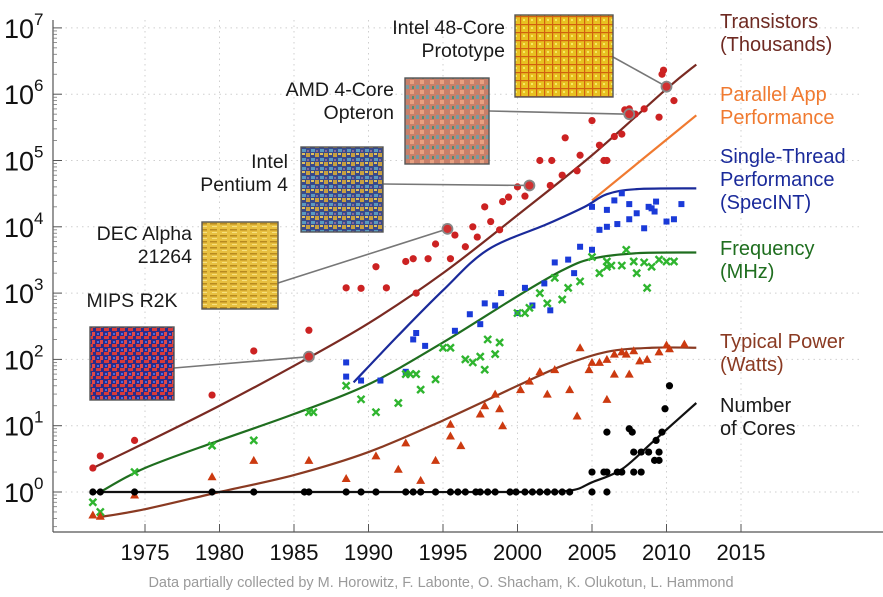  Describe the element at coordinates (773, 95) in the screenshot. I see `legend-line: Parallel App` at that location.